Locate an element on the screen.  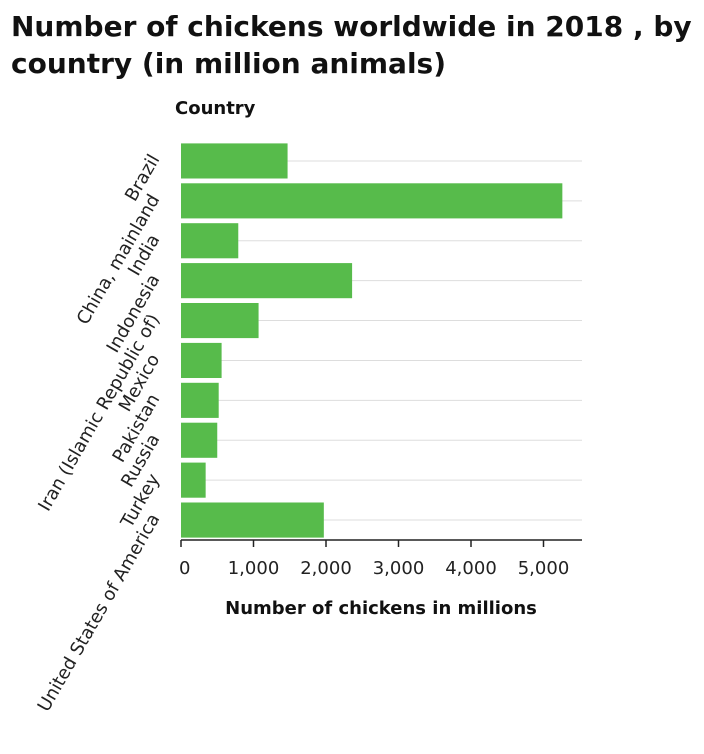
x-tick-label: 5,000 is located at coordinates (544, 568).